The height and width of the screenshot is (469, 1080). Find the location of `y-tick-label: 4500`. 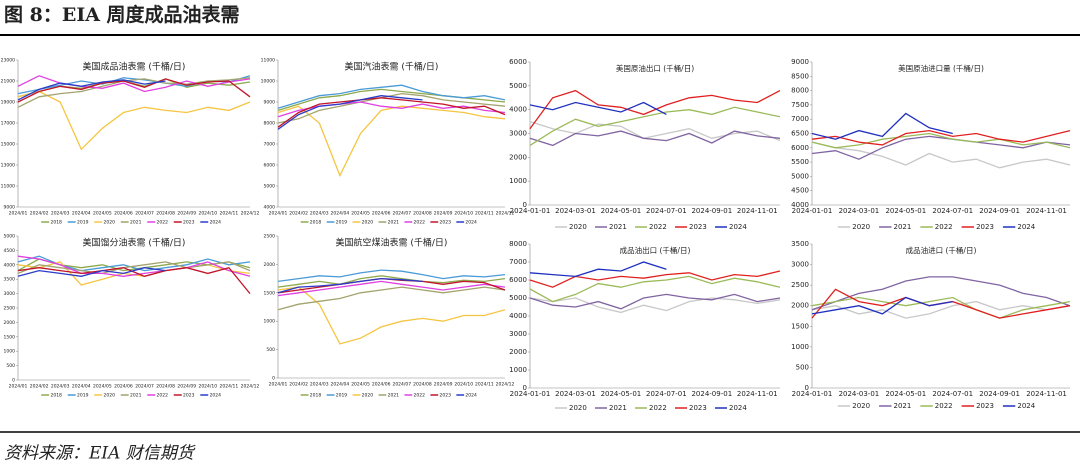

y-tick-label: 4500 is located at coordinates (10, 251).